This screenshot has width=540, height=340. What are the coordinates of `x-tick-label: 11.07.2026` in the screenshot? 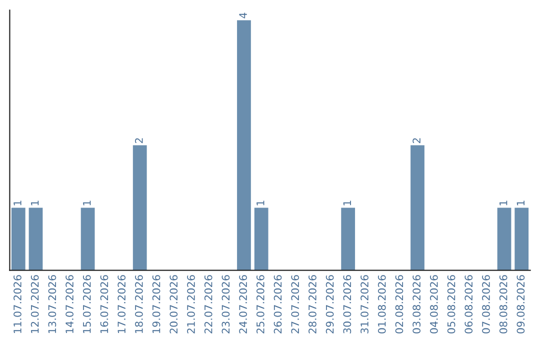 It's located at (18, 304).